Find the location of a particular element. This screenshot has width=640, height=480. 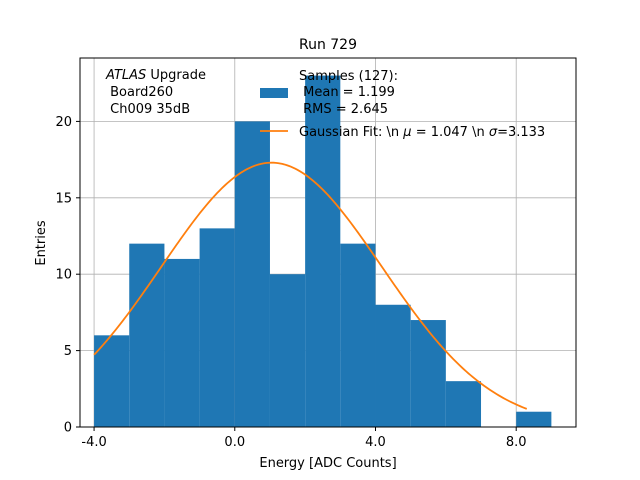

y-tick-label: 20 is located at coordinates (63, 122).